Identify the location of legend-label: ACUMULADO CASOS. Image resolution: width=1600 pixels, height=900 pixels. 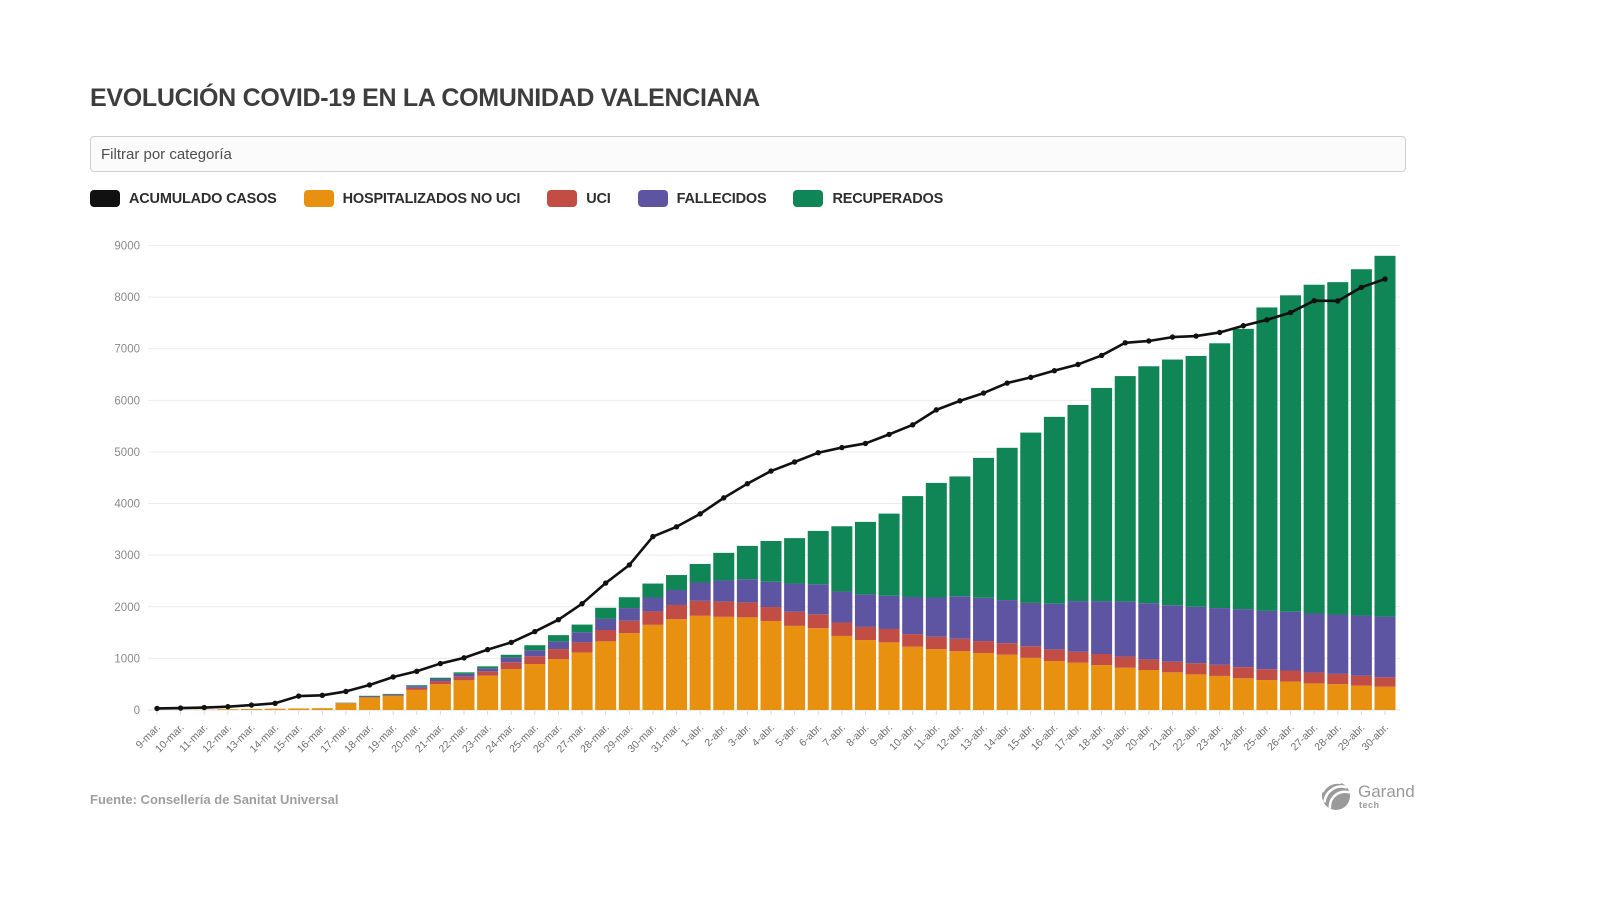
(203, 198).